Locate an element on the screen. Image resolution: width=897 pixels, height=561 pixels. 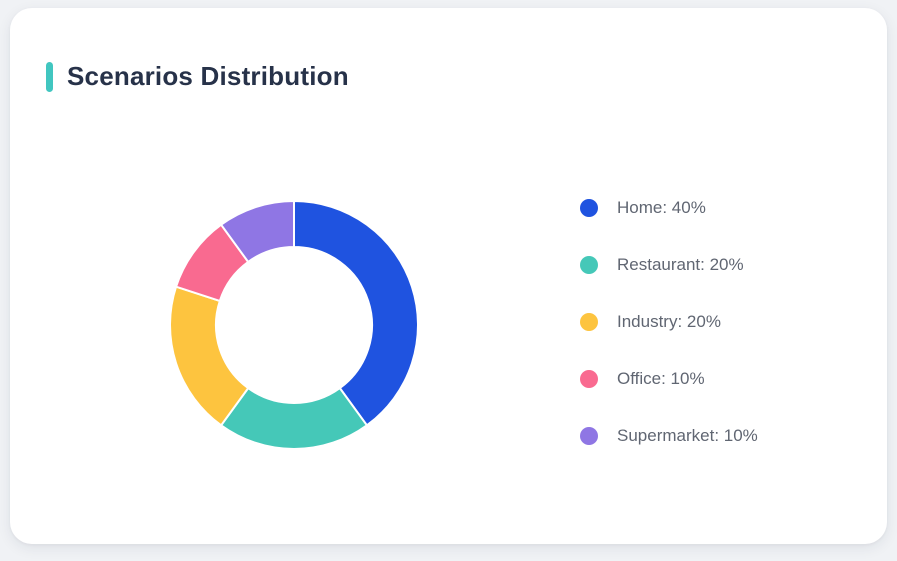
legend-label-supermarket: Supermarket: 10% is located at coordinates (687, 435).